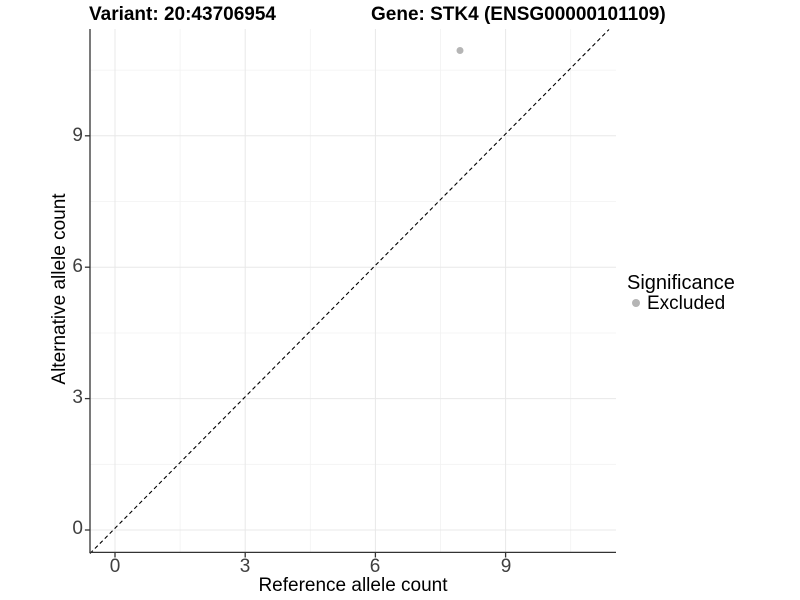  What do you see at coordinates (518, 14) in the screenshot?
I see `plot-title-gene: Gene: STK4 (ENSG00000101109)` at bounding box center [518, 14].